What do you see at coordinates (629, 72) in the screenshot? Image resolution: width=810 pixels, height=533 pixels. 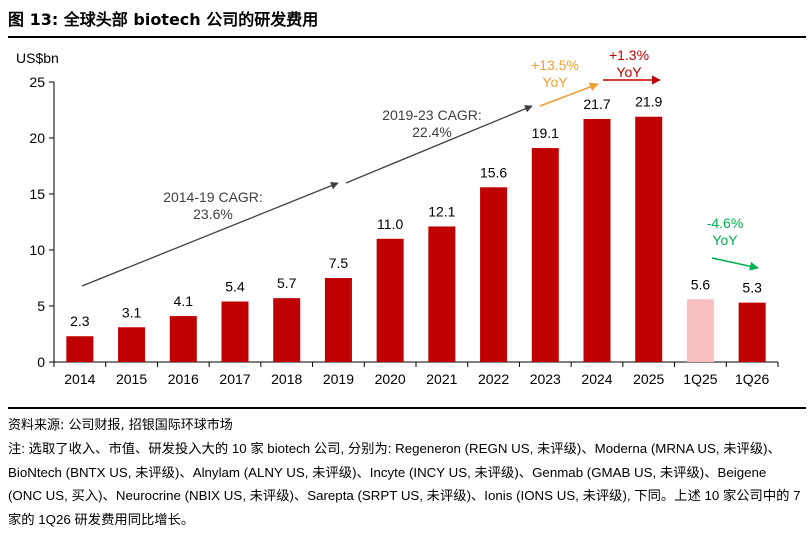 I see `yoy-1-3-label-line-2: YoY` at bounding box center [629, 72].